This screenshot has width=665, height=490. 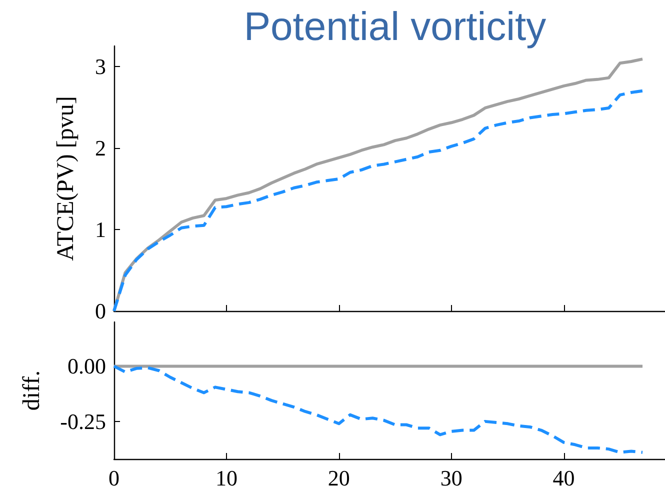 I want to click on y-axis-title: diff., so click(x=32, y=390).